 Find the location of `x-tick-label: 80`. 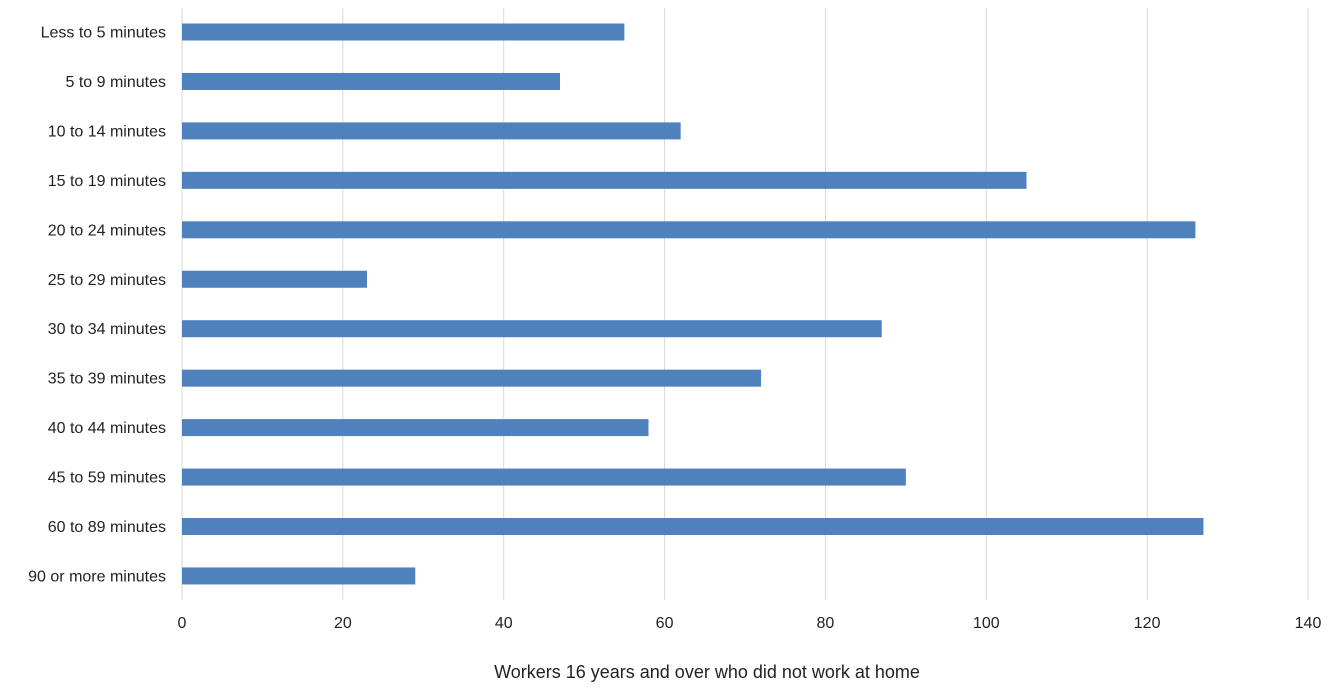

x-tick-label: 80 is located at coordinates (826, 623).